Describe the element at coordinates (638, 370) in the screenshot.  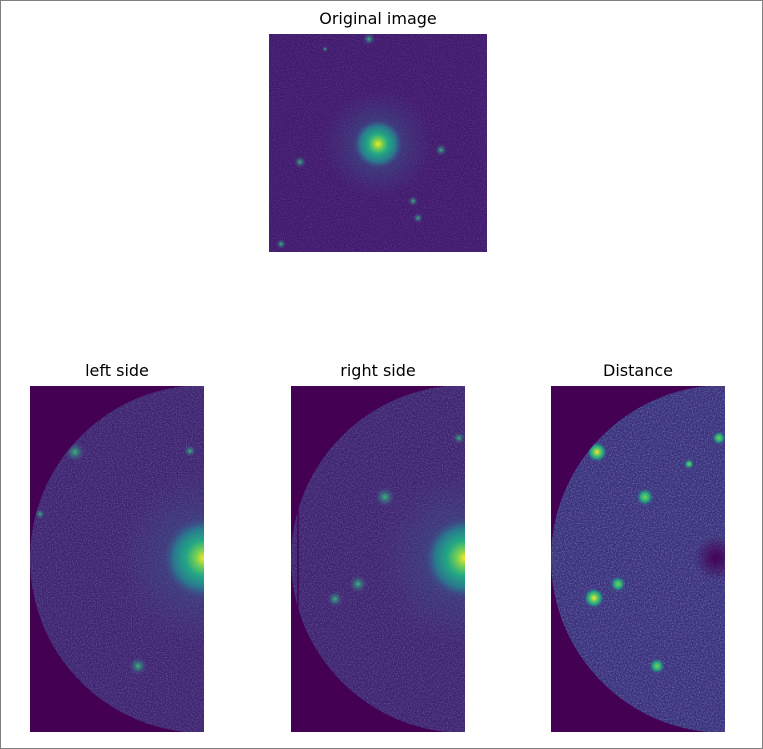
I see `panel-title-distance: Distance` at that location.